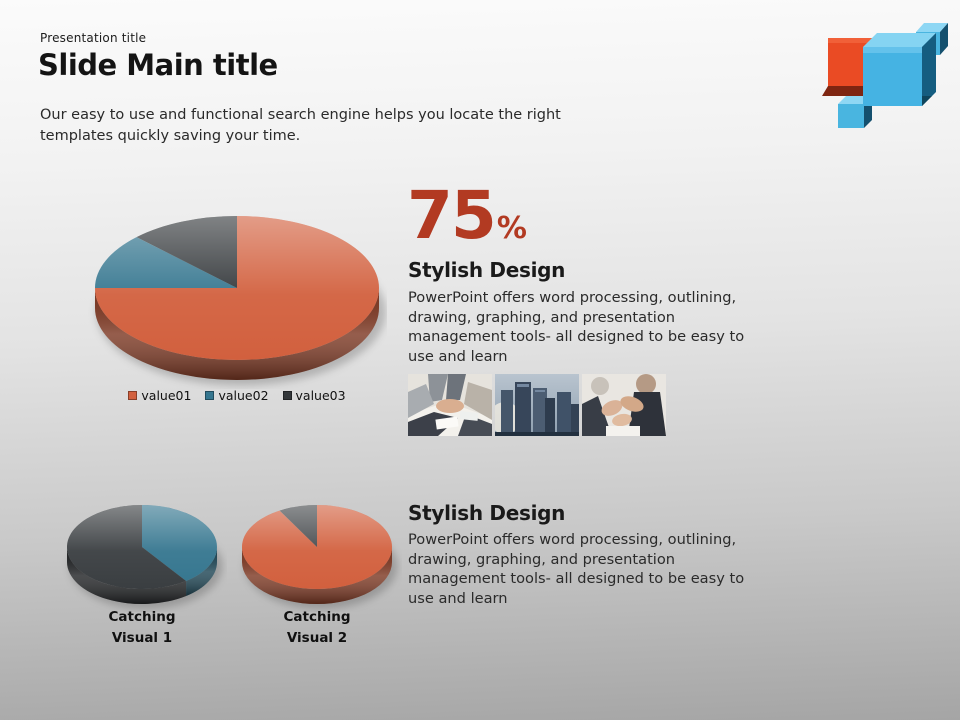 Image resolution: width=960 pixels, height=720 pixels. I want to click on legend-swatch-value01, so click(133, 395).